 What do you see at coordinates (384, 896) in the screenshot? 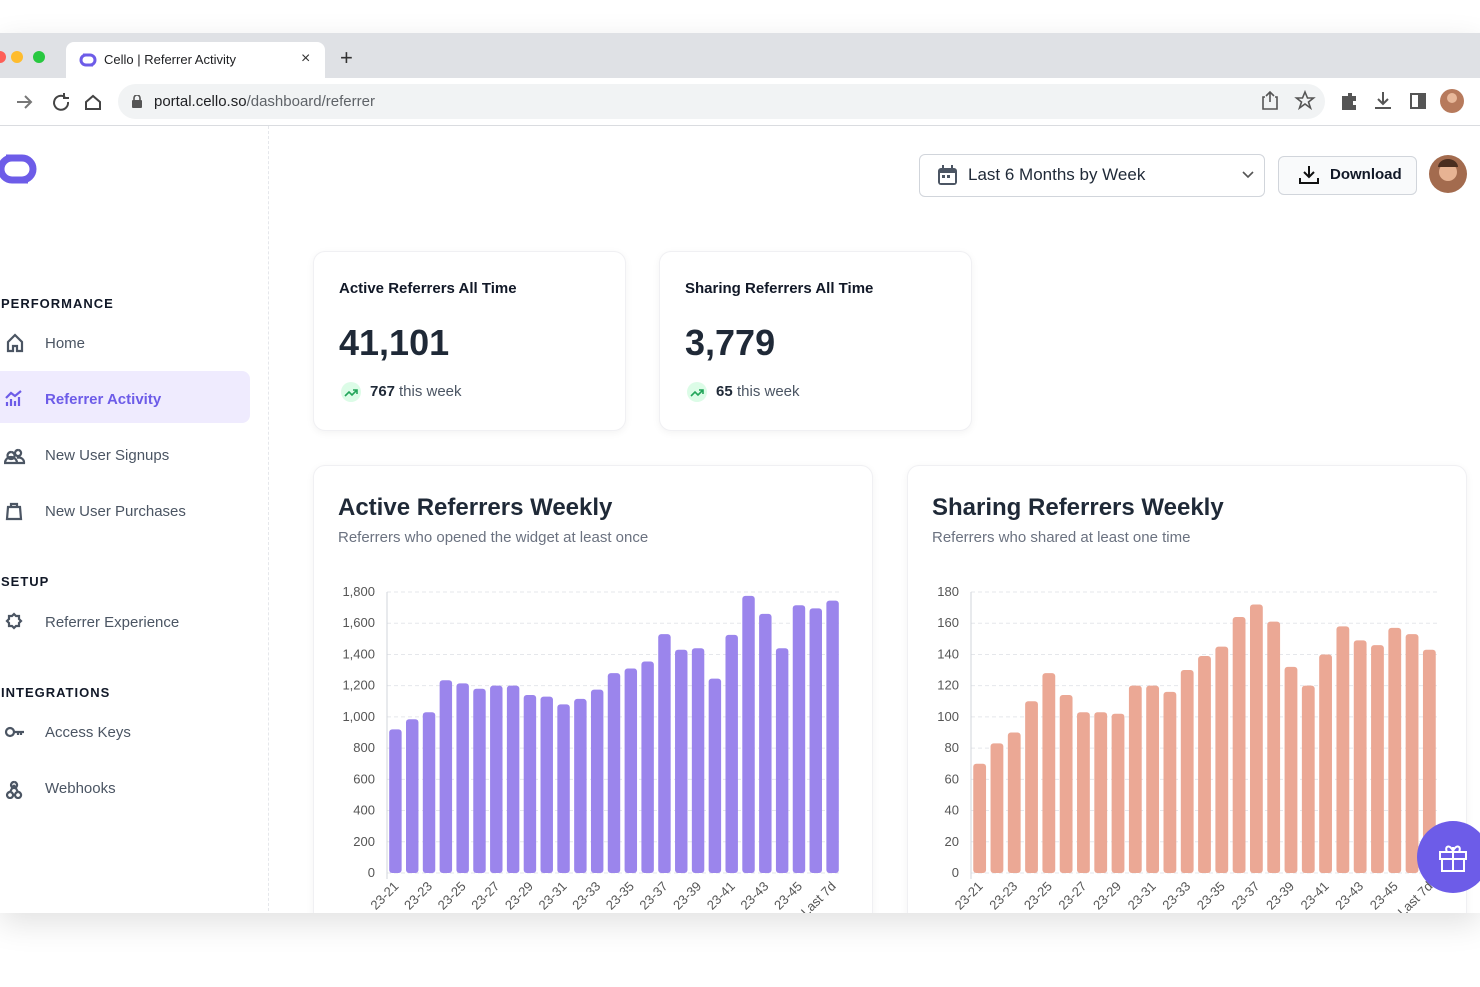
I see `x-tick-label: 23-21` at bounding box center [384, 896].